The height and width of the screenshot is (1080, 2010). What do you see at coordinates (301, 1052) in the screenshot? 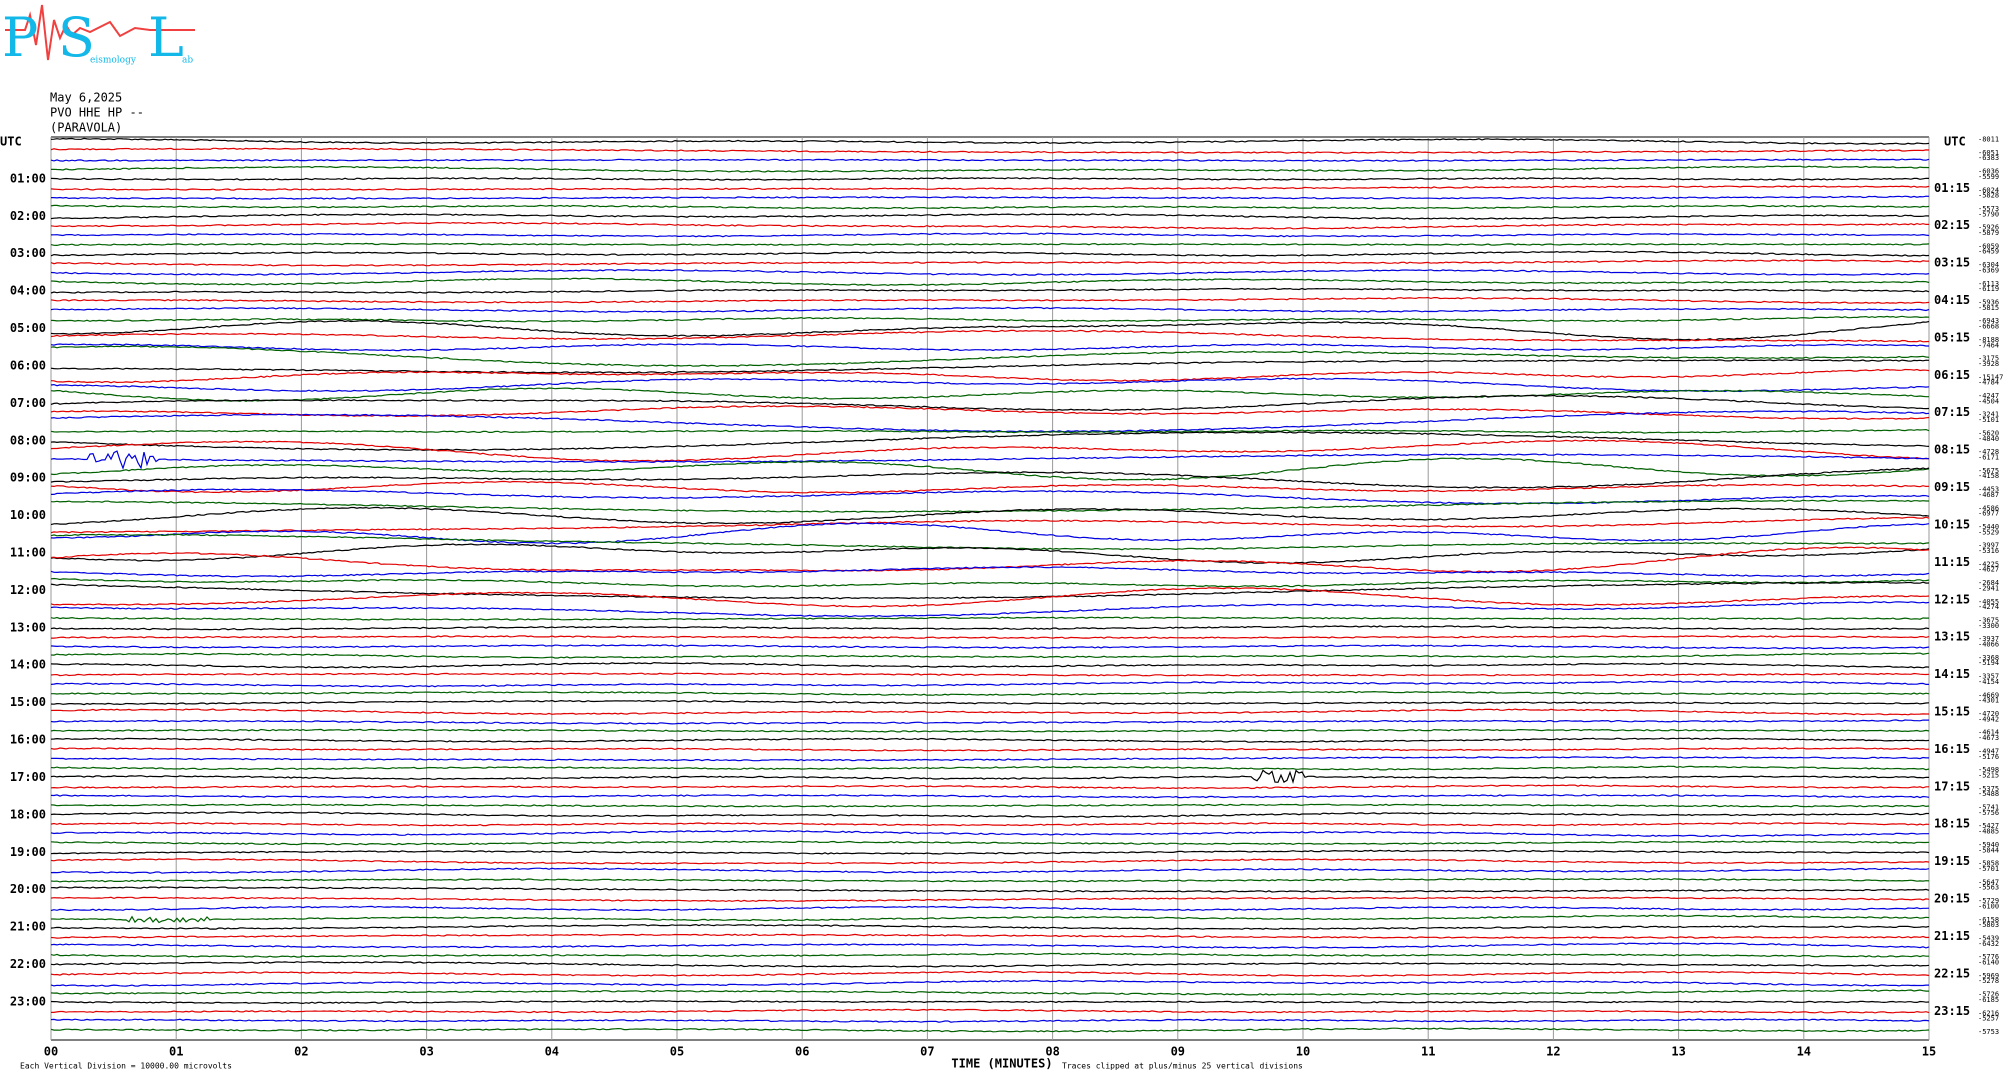
I see `x-tick-label: 02` at bounding box center [301, 1052].